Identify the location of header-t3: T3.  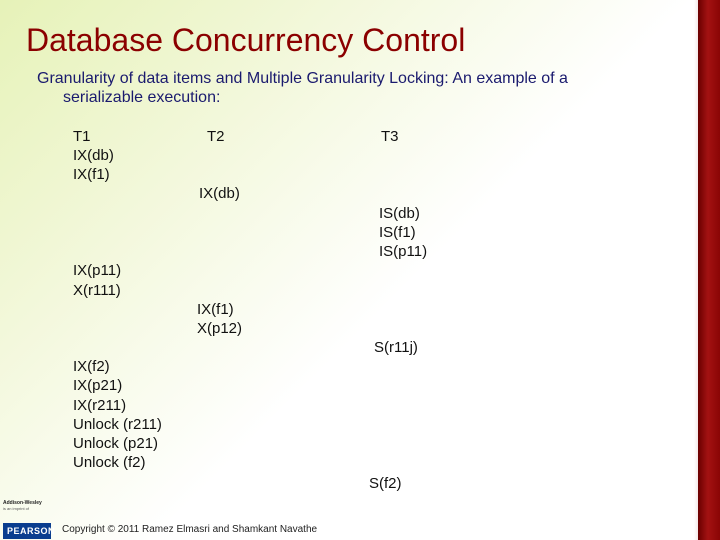
(390, 136).